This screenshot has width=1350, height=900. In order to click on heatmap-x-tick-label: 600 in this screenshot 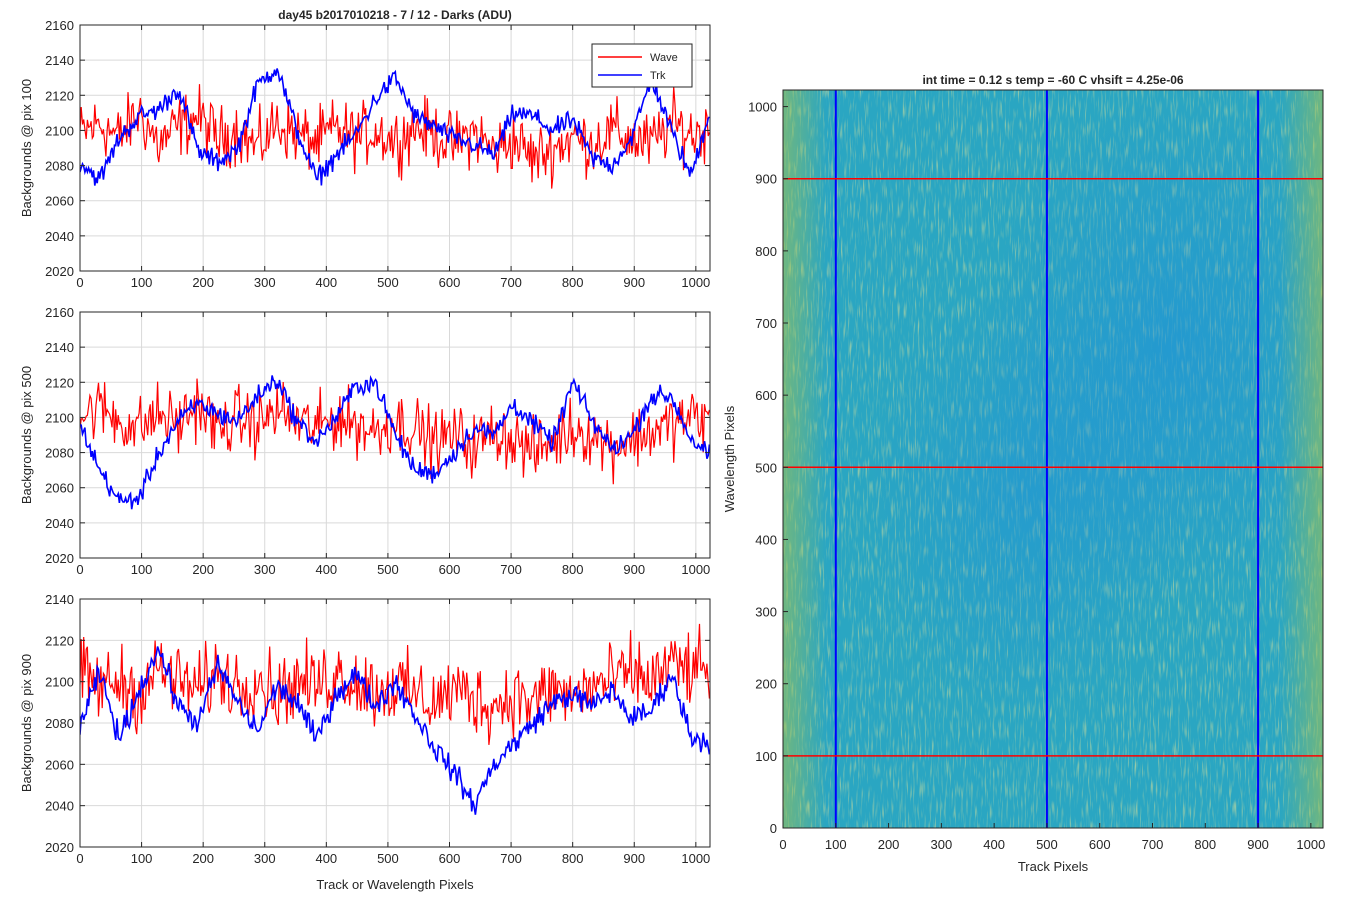, I will do `click(1100, 844)`.